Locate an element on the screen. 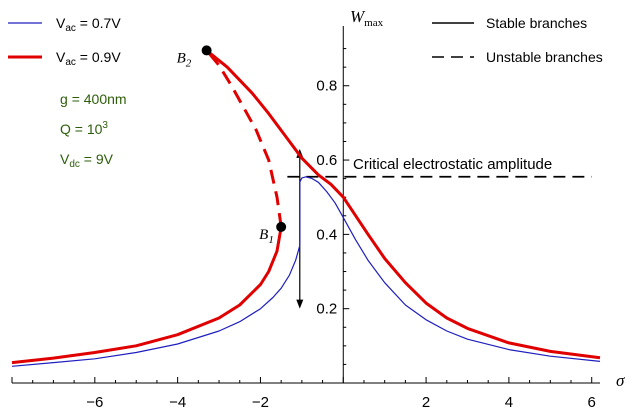 This screenshot has width=644, height=415. legend-left: Vac = 0.7V Vac = 0.9V is located at coordinates (64, 41).